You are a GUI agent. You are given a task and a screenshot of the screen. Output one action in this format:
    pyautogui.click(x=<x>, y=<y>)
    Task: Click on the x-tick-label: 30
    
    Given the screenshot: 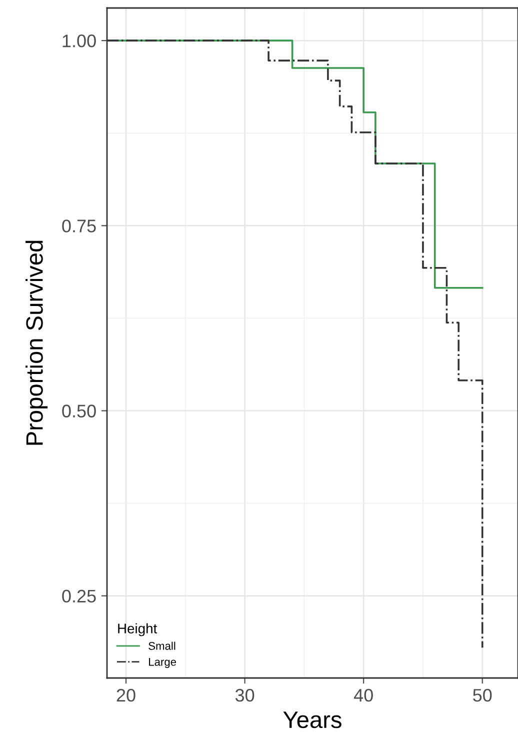 What is the action you would take?
    pyautogui.click(x=244, y=695)
    